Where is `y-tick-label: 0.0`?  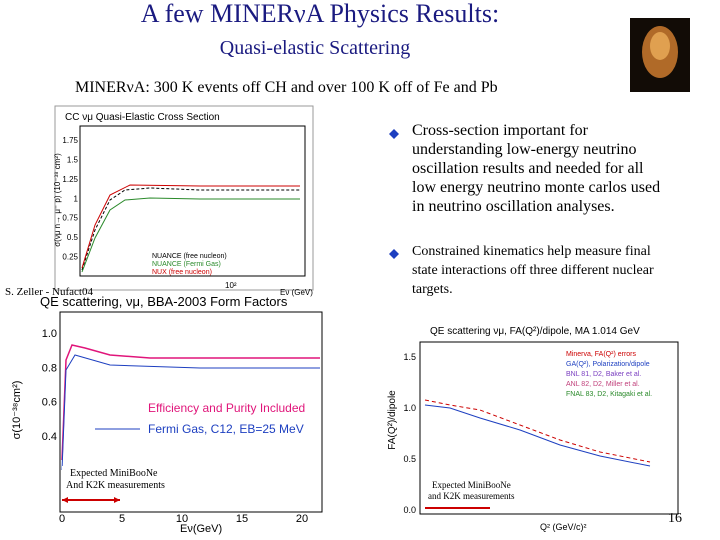 y-tick-label: 0.0 is located at coordinates (409, 510).